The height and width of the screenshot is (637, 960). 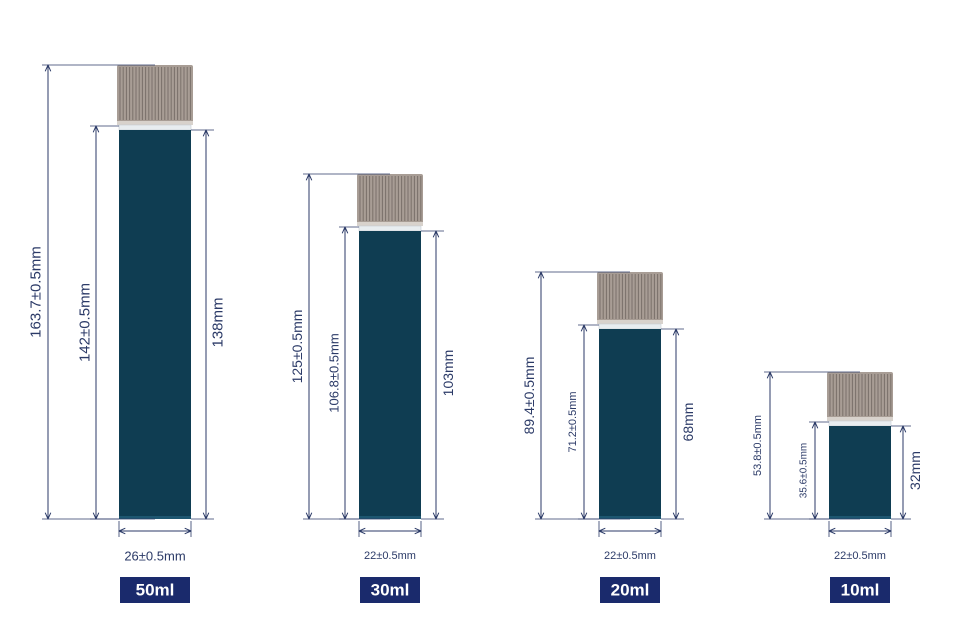 I want to click on capacity-badge: 30ml, so click(x=390, y=590).